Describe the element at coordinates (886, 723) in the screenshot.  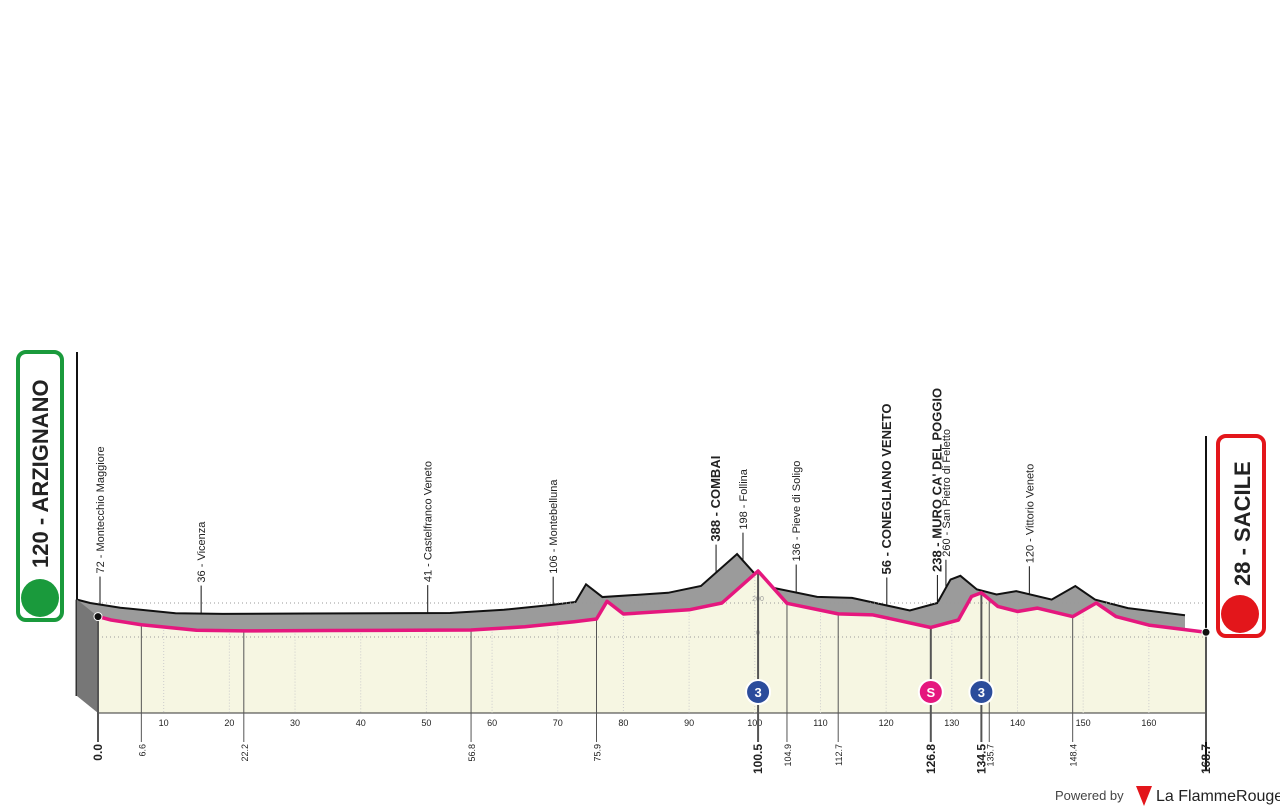
I see `x-tick-label: 120` at that location.